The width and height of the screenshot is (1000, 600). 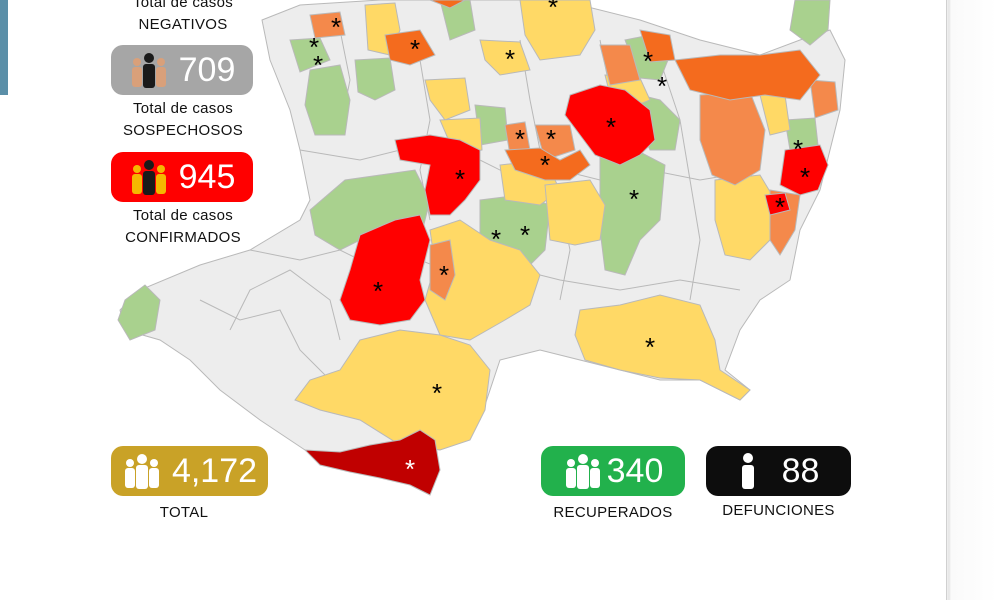 I want to click on region-coast-darkred, so click(x=372, y=462).